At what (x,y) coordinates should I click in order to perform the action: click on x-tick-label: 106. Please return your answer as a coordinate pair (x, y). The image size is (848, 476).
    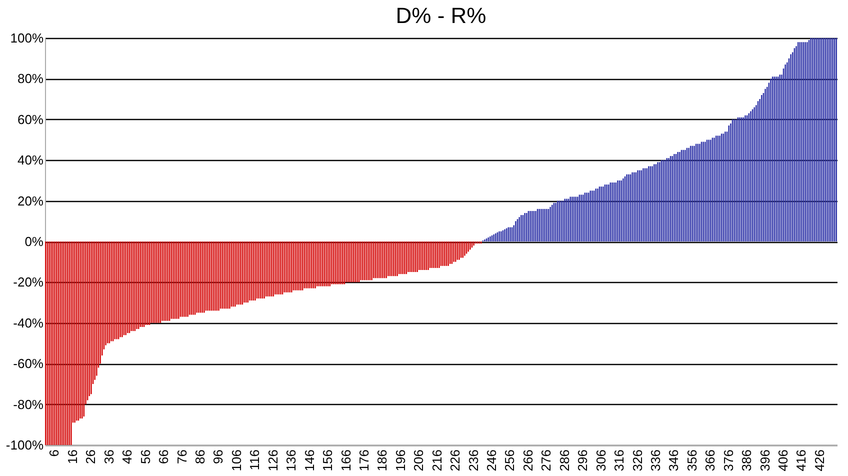
    Looking at the image, I should click on (236, 461).